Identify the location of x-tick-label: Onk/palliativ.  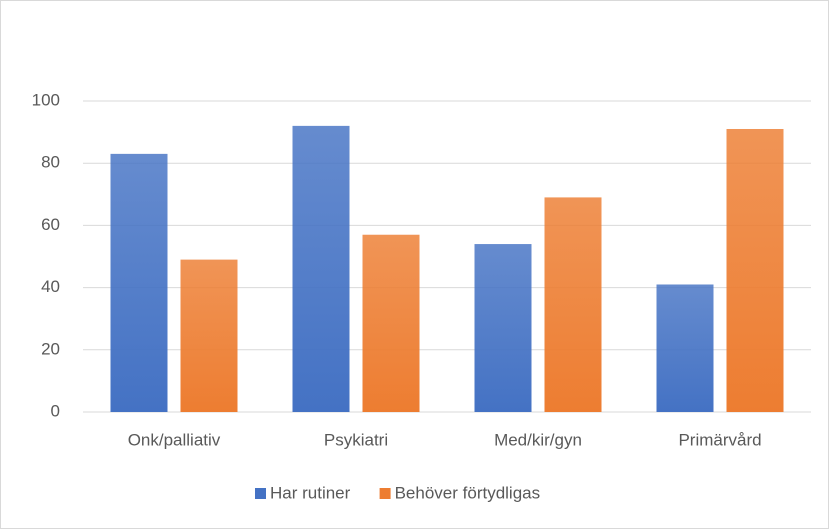
(174, 439).